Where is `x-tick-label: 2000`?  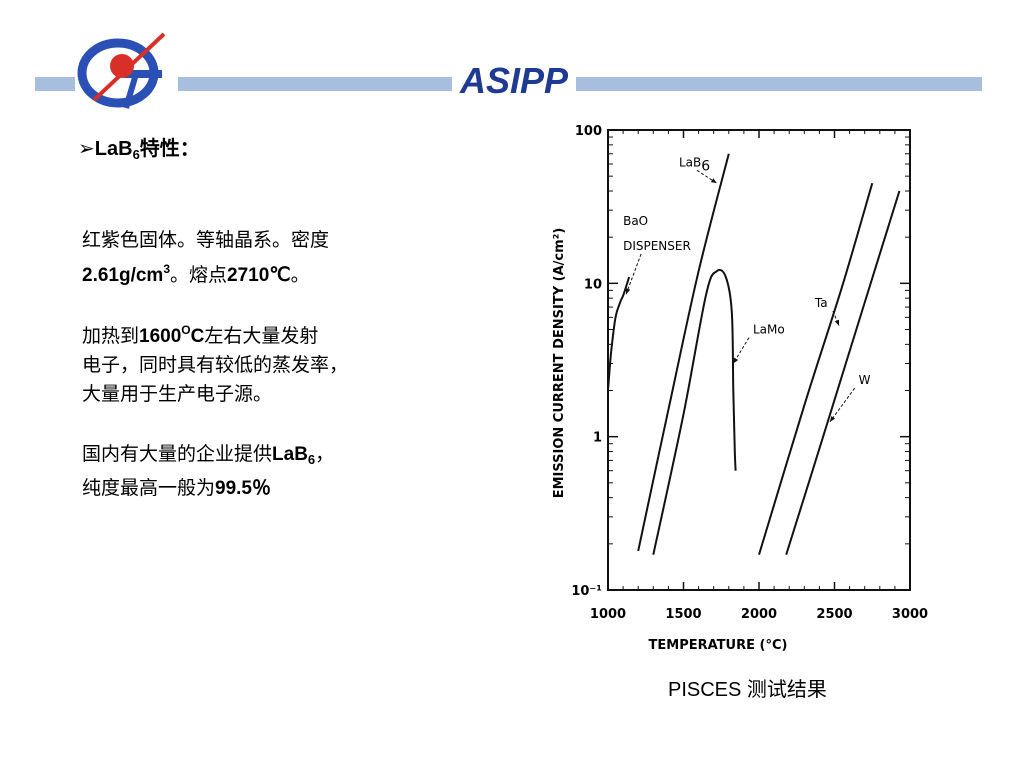 x-tick-label: 2000 is located at coordinates (759, 614).